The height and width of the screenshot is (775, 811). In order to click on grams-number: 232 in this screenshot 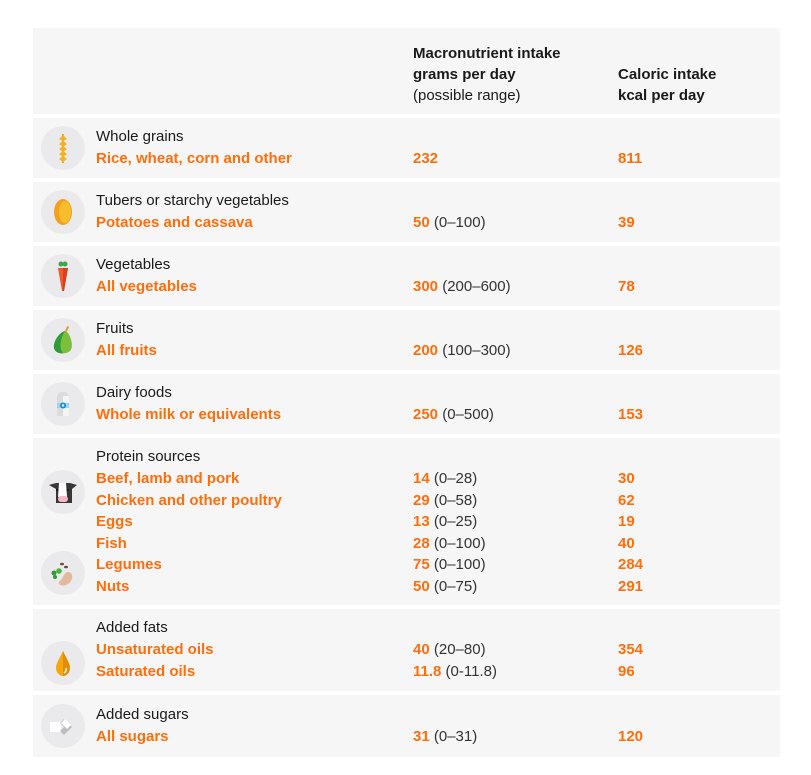, I will do `click(426, 158)`.